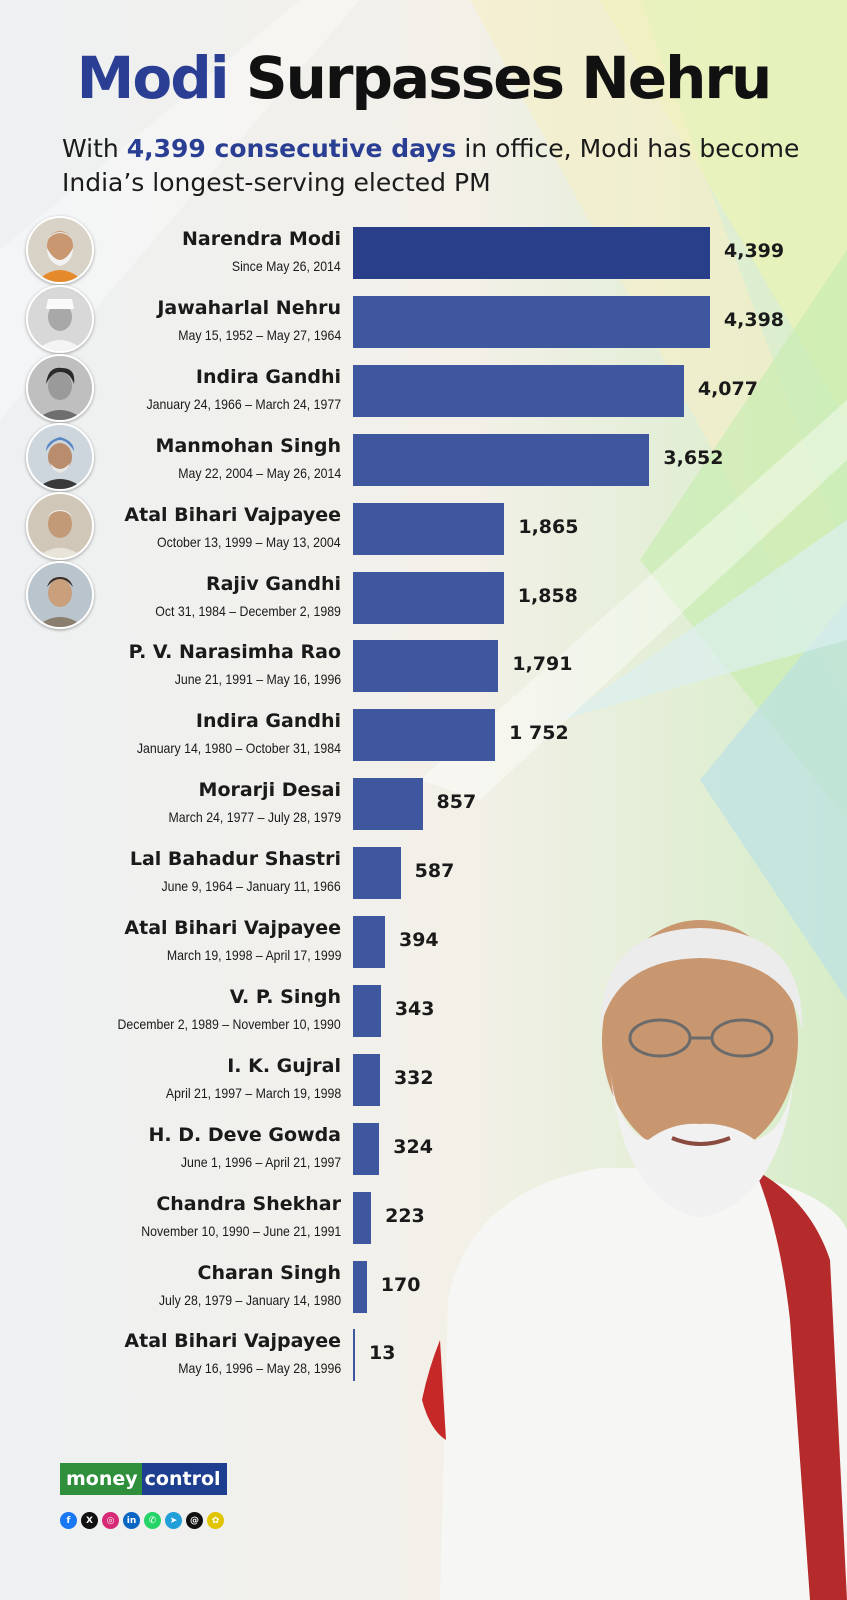 The width and height of the screenshot is (847, 1600). What do you see at coordinates (253, 955) in the screenshot?
I see `period-label-11: March 19, 1998 – April 17, 1999` at bounding box center [253, 955].